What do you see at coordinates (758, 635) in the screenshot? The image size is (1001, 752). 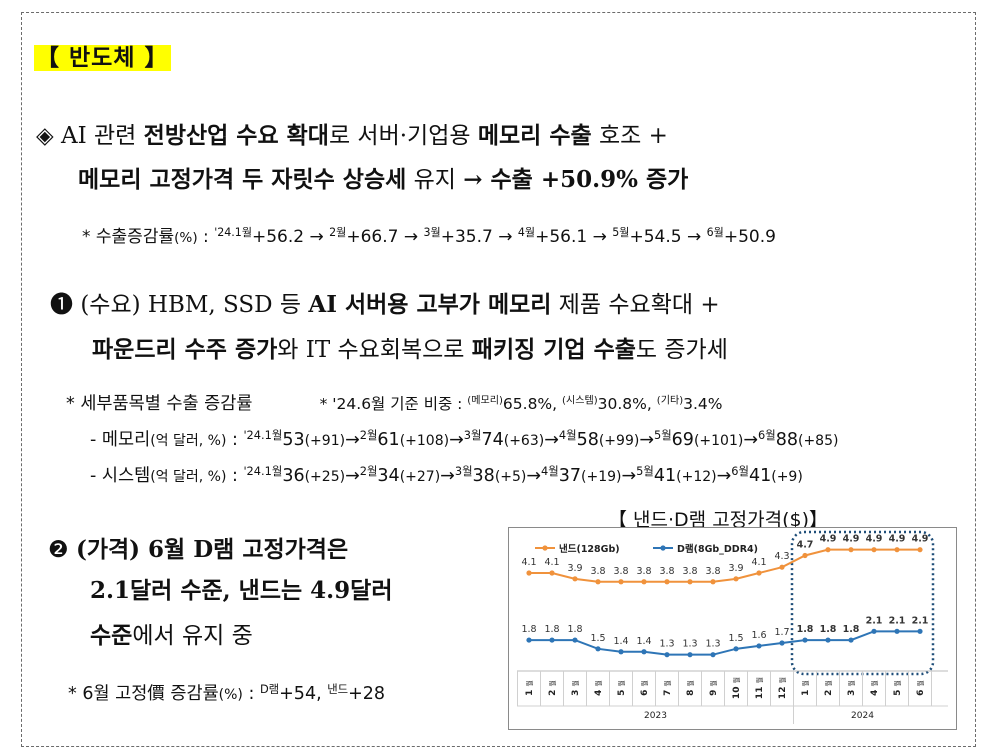 I see `data-label: 1.6` at bounding box center [758, 635].